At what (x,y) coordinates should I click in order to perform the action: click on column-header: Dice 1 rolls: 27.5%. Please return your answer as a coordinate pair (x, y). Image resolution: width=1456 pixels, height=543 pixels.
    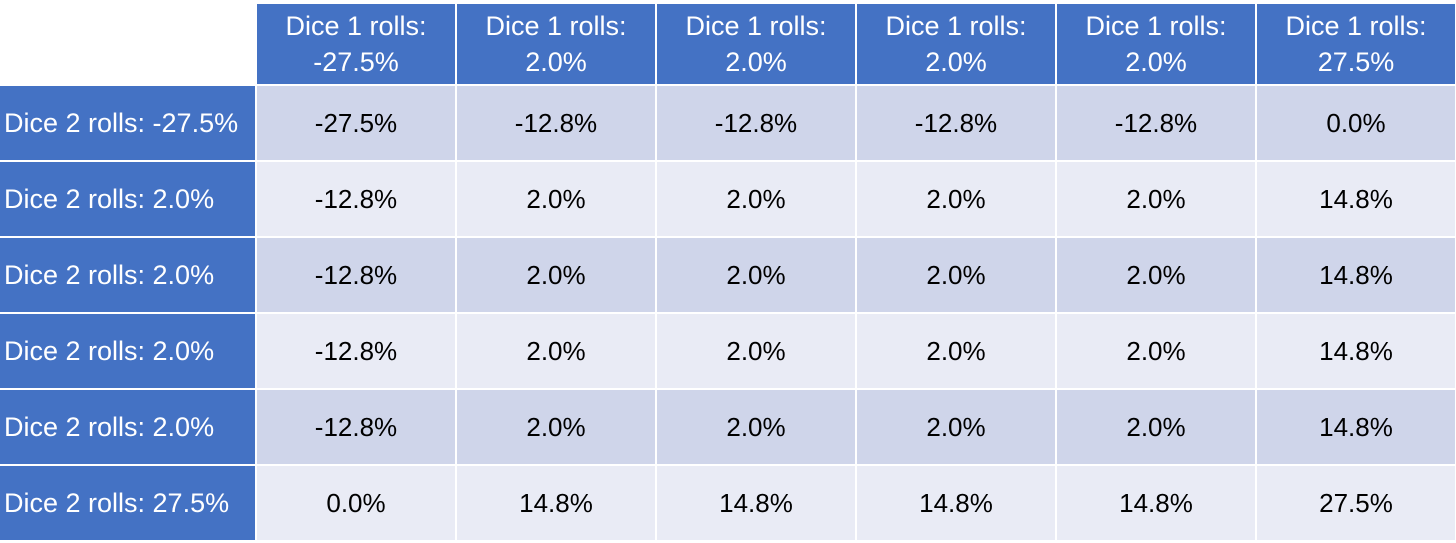
    Looking at the image, I should click on (1356, 44).